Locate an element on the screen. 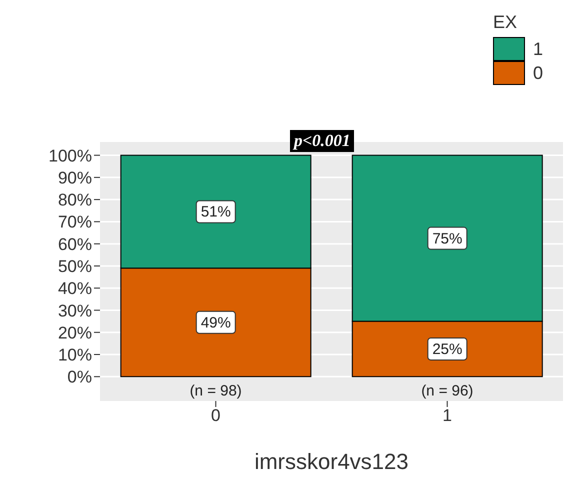 The image size is (583, 501). y-tick-label: 10% is located at coordinates (75, 355).